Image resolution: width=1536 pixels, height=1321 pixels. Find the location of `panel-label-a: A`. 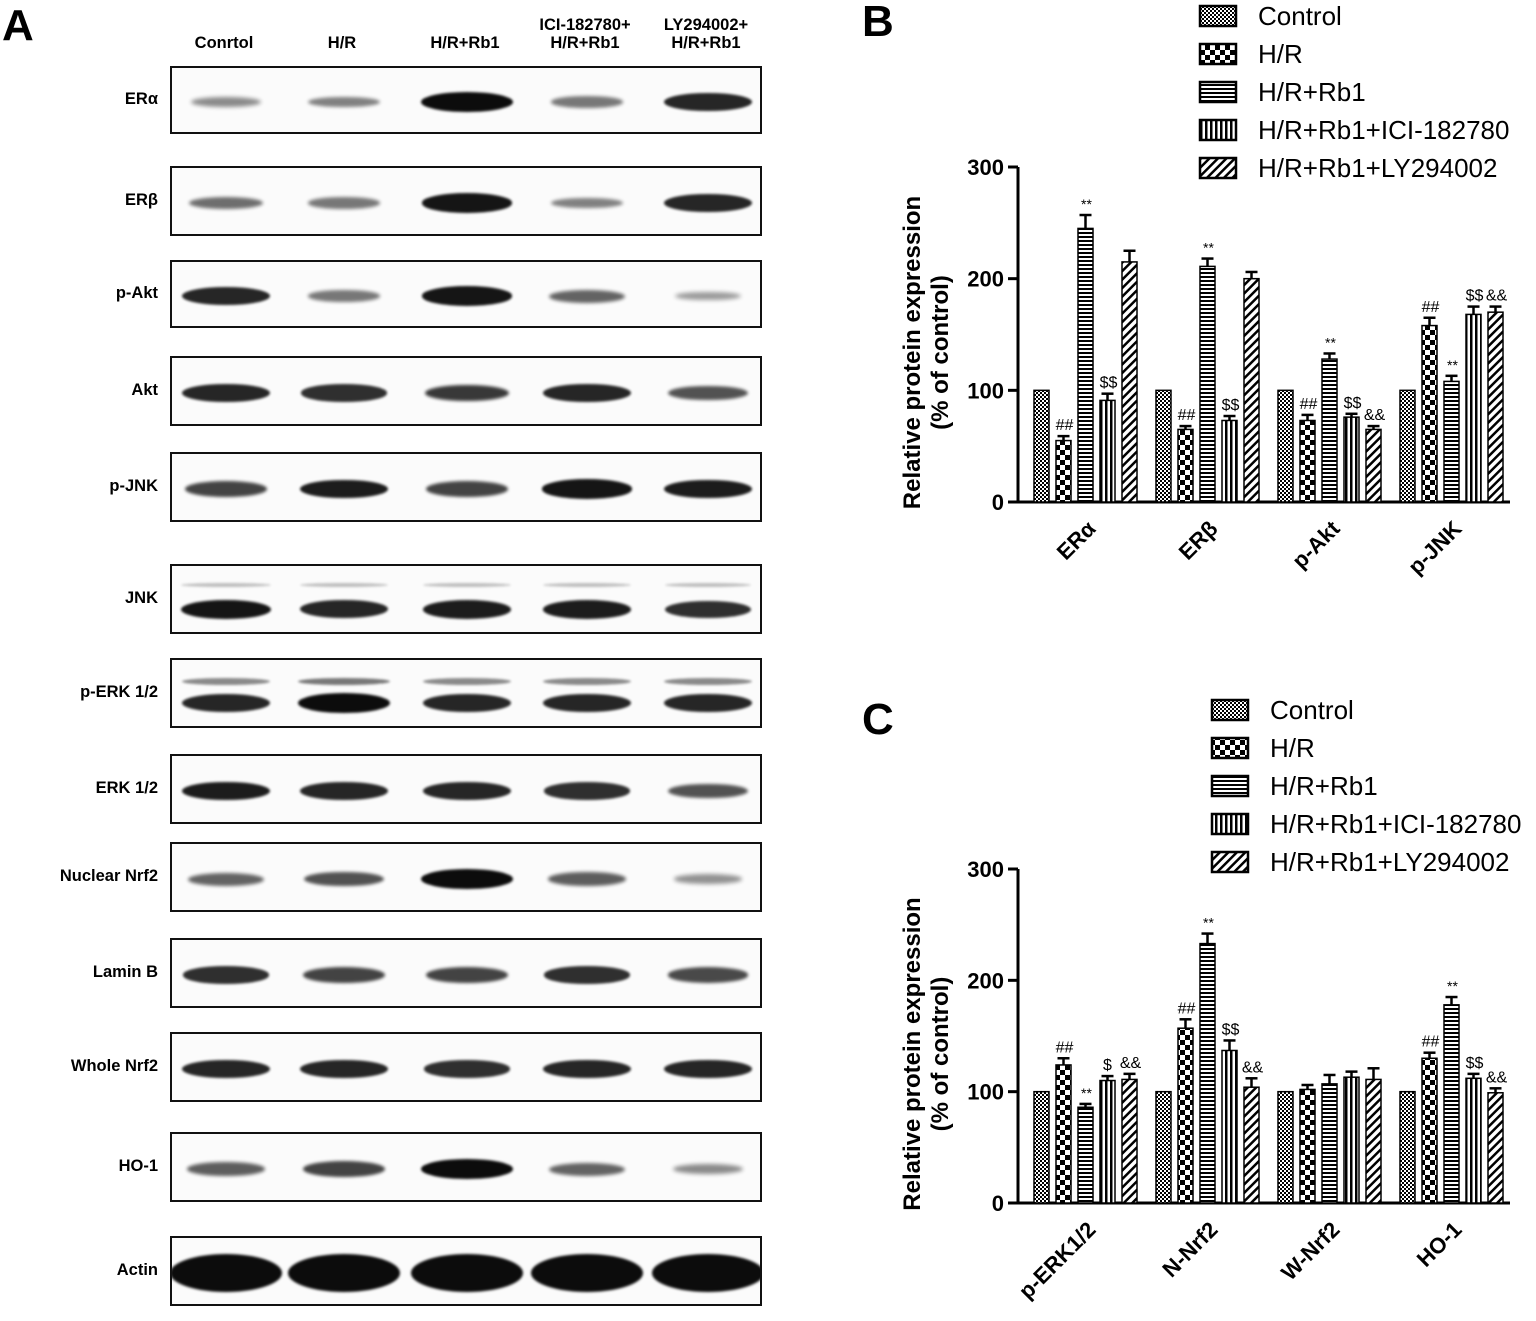

panel-label-a: A is located at coordinates (18, 25).